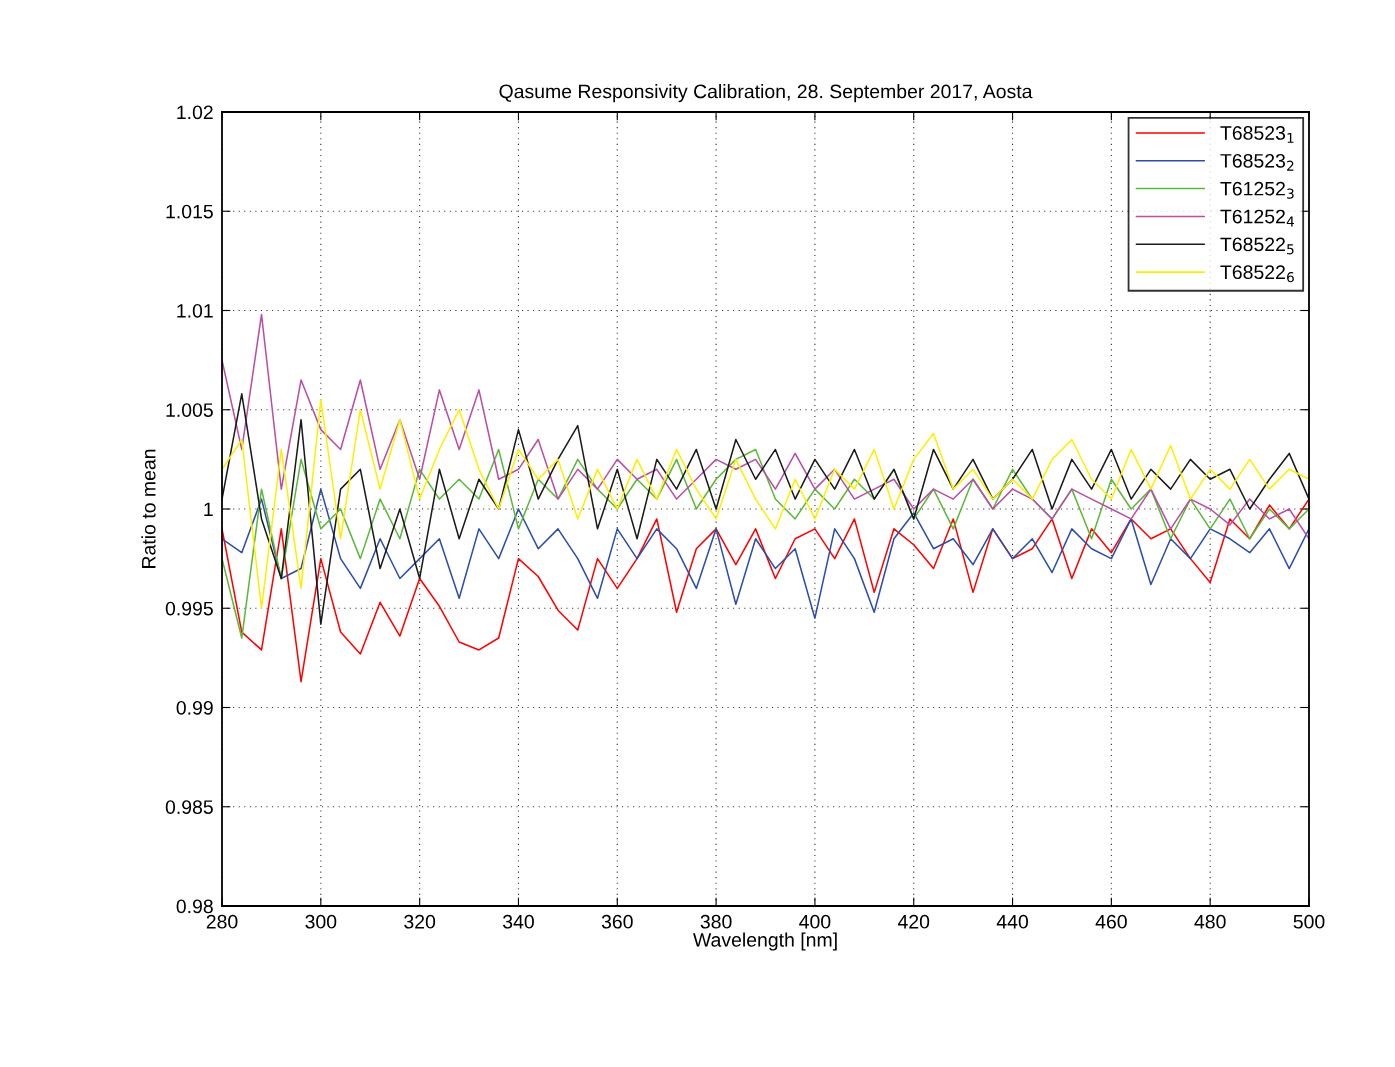 The height and width of the screenshot is (1067, 1395). What do you see at coordinates (1257, 190) in the screenshot?
I see `legend-label: T61252$_{3}$` at bounding box center [1257, 190].